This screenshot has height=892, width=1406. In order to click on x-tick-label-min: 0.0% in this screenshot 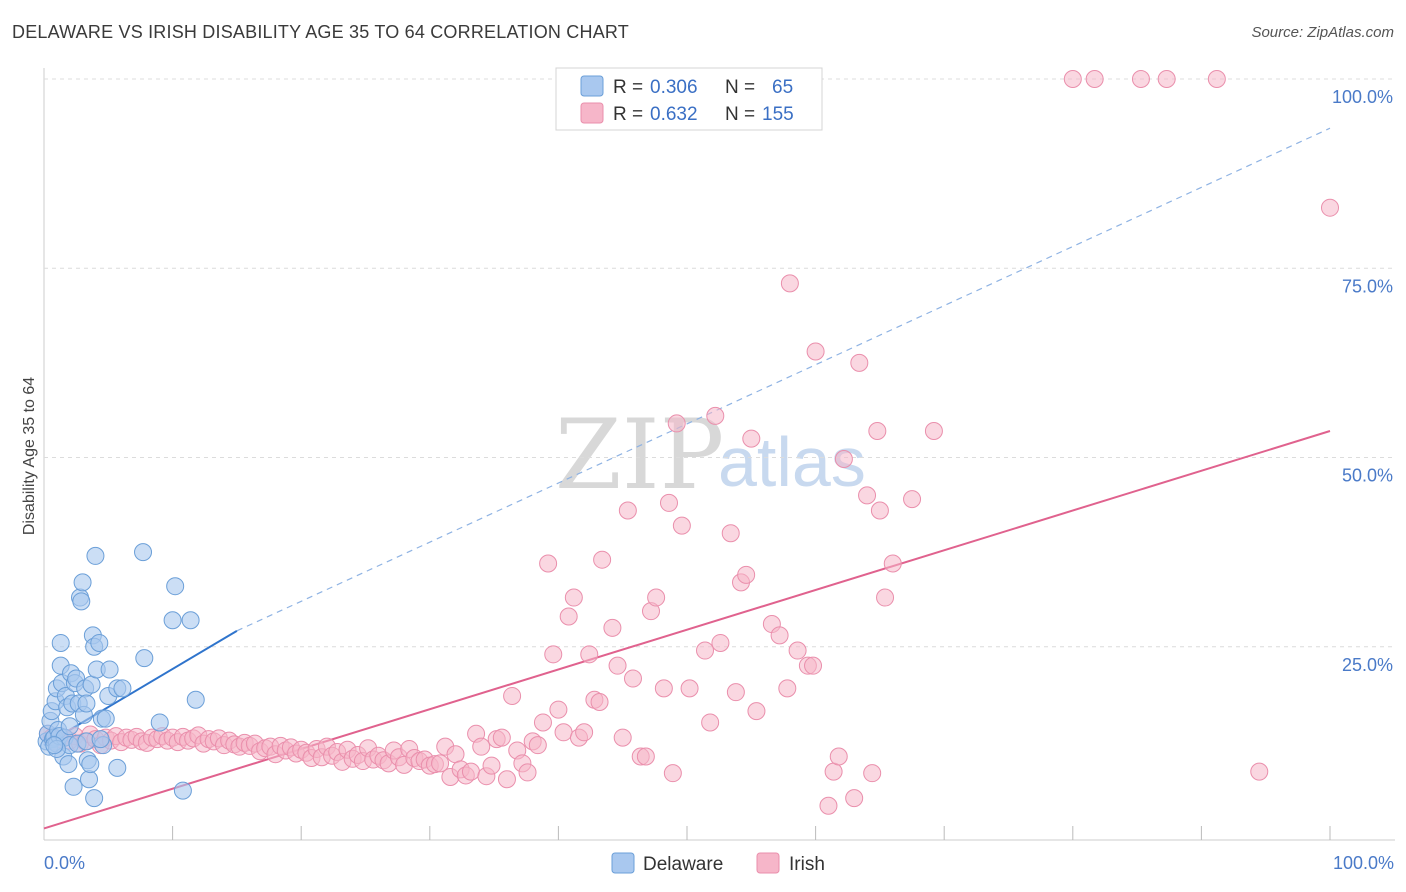, I will do `click(64, 863)`.